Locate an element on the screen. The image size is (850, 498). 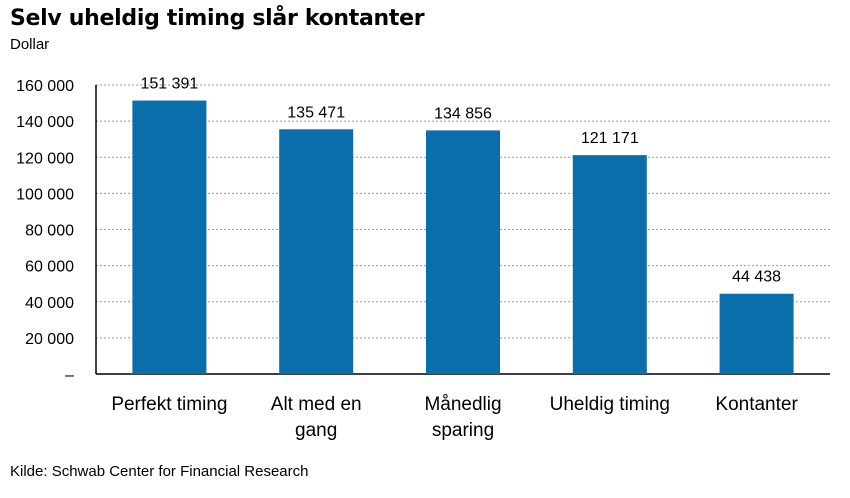
data-label: 44 438 is located at coordinates (756, 277).